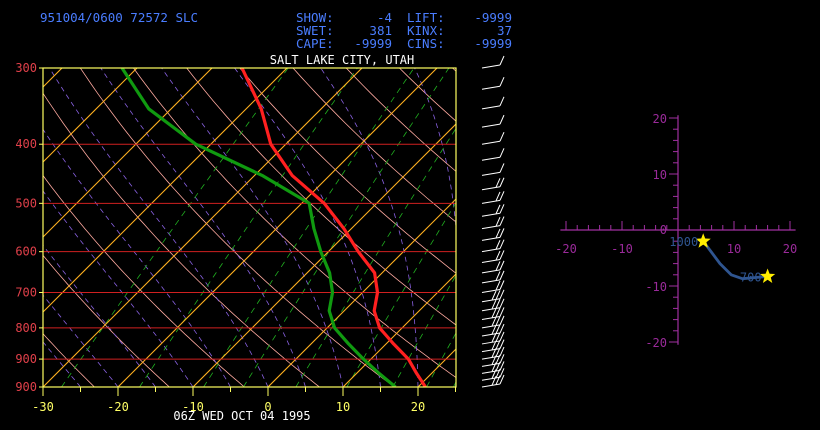  Describe the element at coordinates (342, 60) in the screenshot. I see `chart-title: SALT LAKE CITY, UTAH` at that location.